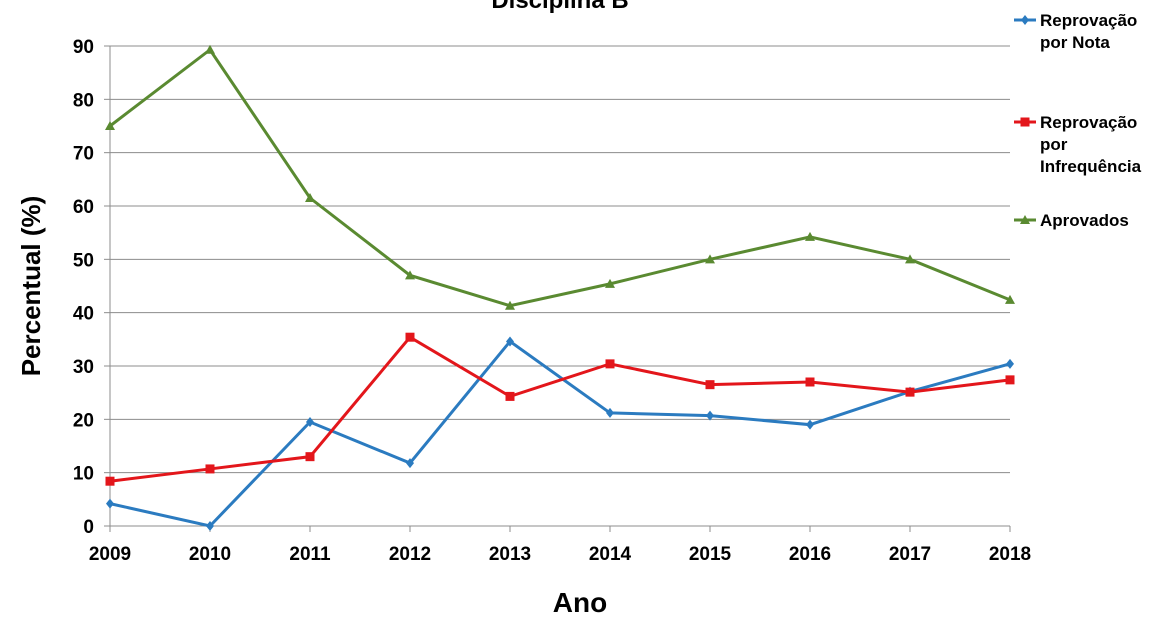 The image size is (1164, 619). Describe the element at coordinates (910, 554) in the screenshot. I see `x-tick-label: 2017` at that location.